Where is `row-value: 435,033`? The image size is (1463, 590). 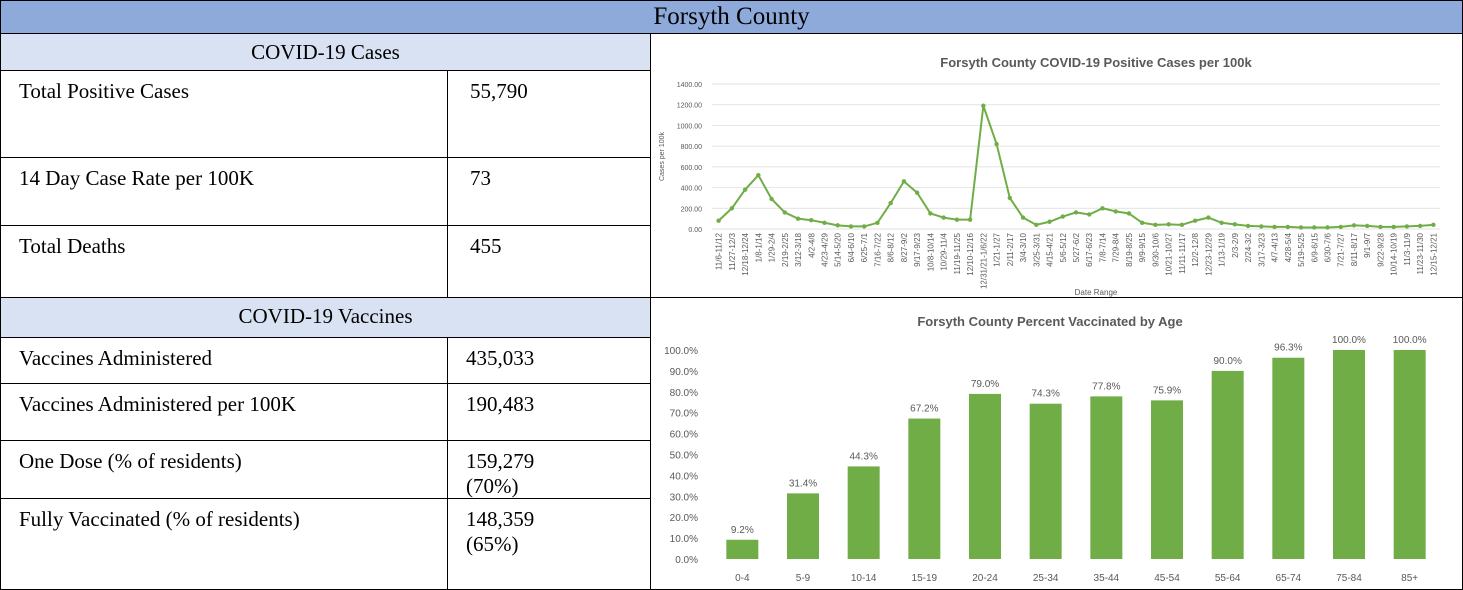
row-value: 435,033 is located at coordinates (549, 360).